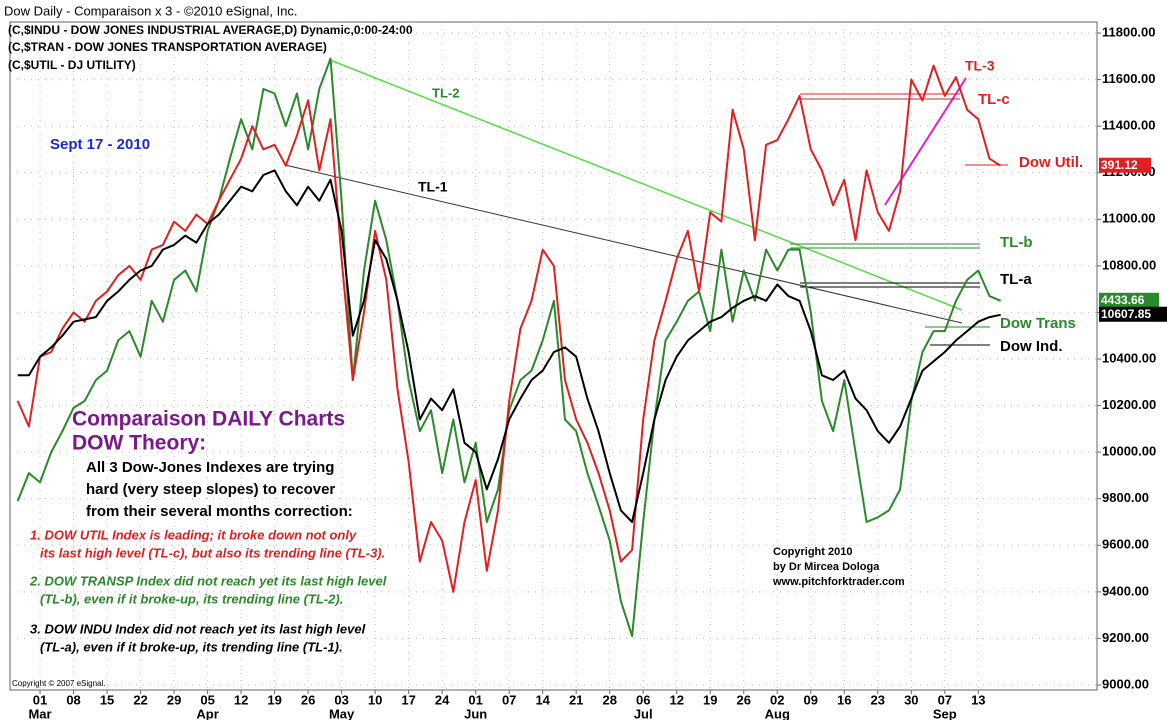 This screenshot has width=1167, height=720. I want to click on y-tick-label: 11000.00, so click(1129, 218).